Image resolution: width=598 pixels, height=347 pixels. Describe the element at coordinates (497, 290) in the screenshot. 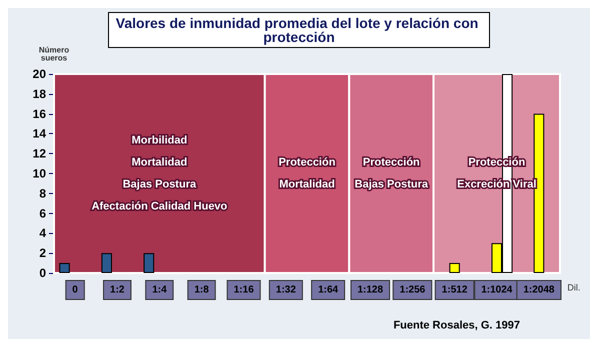

I see `x-tick-label: 1:1024` at that location.